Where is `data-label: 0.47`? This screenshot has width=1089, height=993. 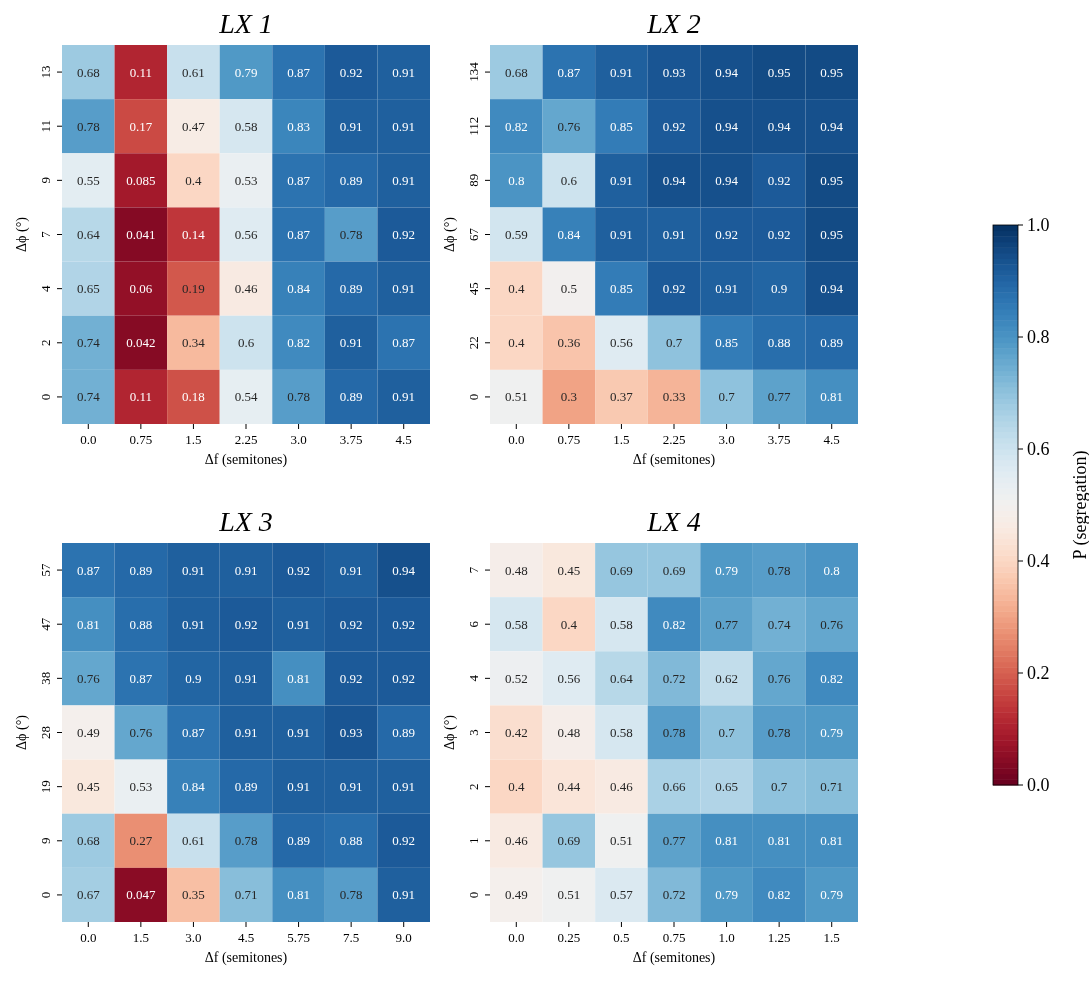
data-label: 0.47 is located at coordinates (194, 126).